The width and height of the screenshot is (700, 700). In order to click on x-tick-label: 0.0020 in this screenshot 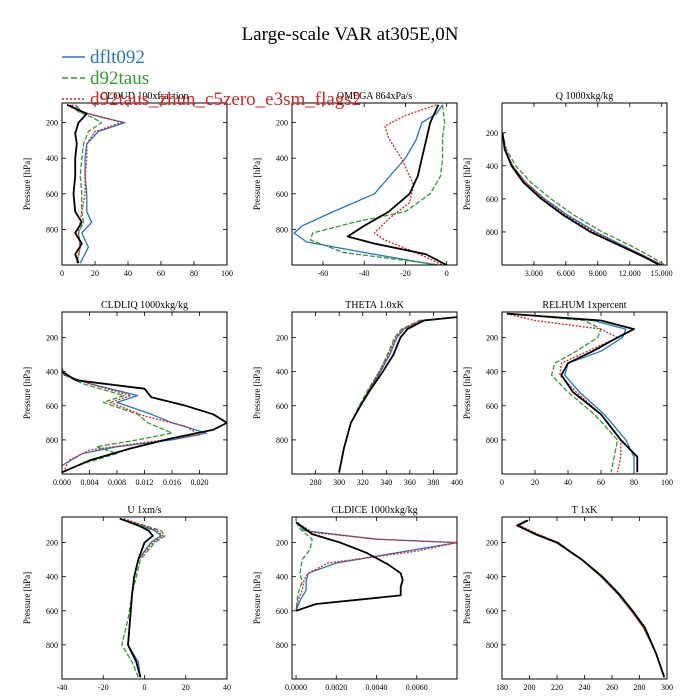, I will do `click(336, 687)`.